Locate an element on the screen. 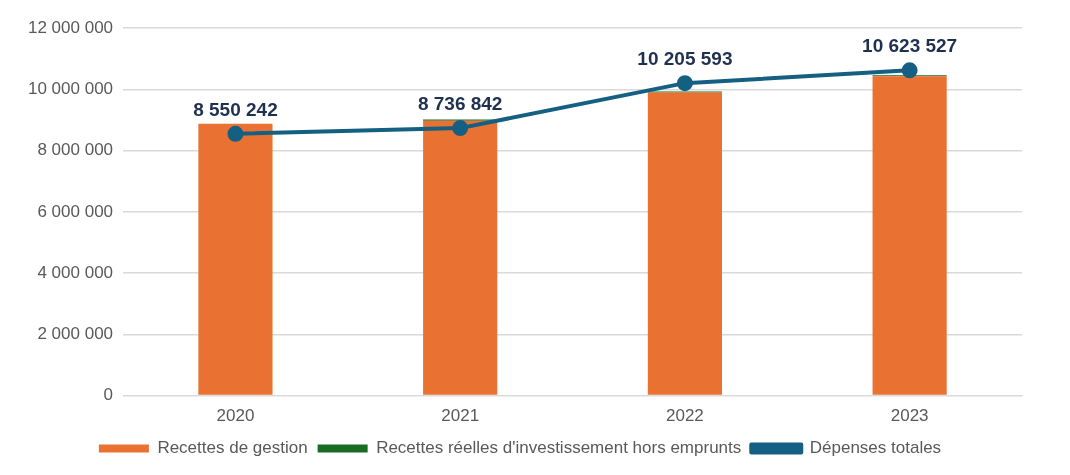 This screenshot has height=475, width=1070. y-tick-label: 12 000 000 is located at coordinates (70, 27).